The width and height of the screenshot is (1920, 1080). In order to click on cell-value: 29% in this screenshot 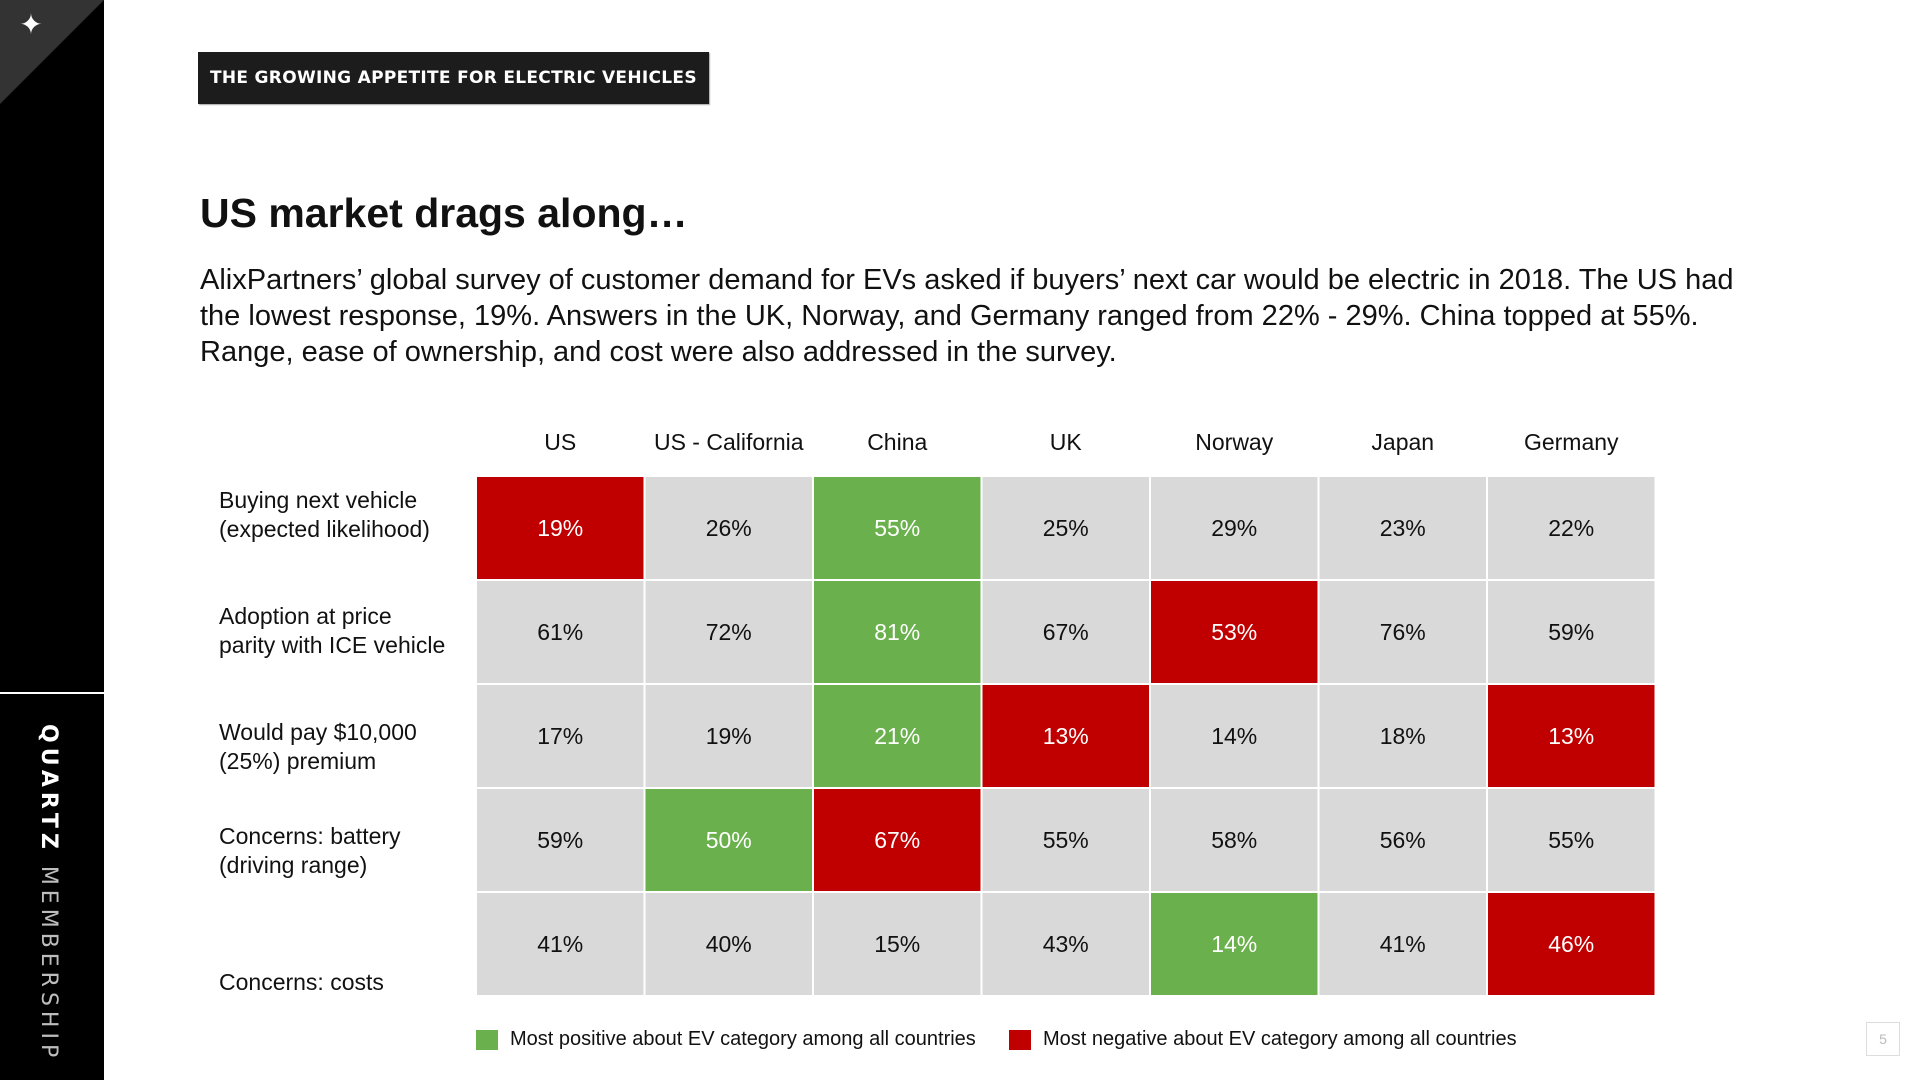, I will do `click(1234, 528)`.